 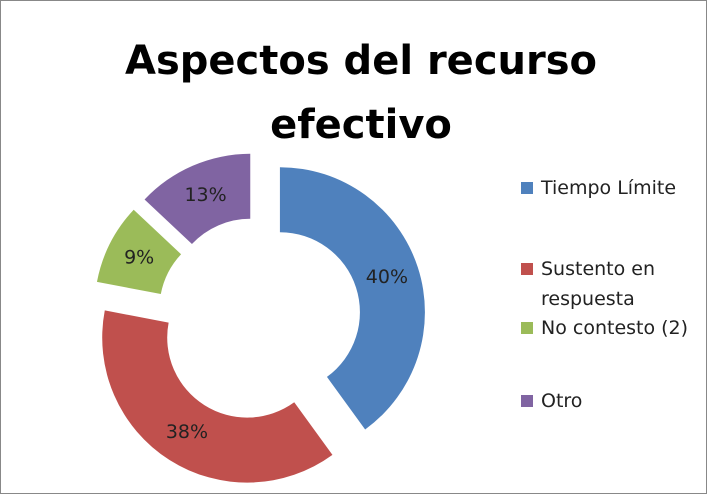 I want to click on legend-entry: Sustento en respuesta, so click(x=613, y=284).